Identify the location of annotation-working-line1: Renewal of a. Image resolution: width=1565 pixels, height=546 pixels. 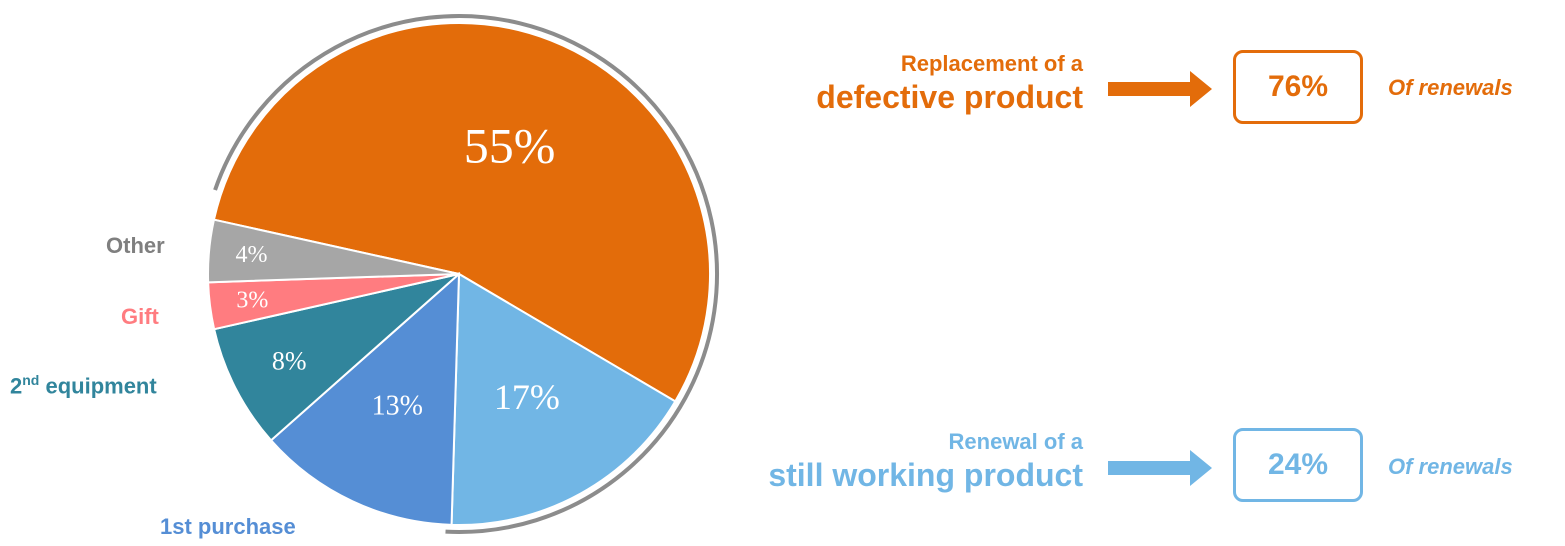
(1015, 441).